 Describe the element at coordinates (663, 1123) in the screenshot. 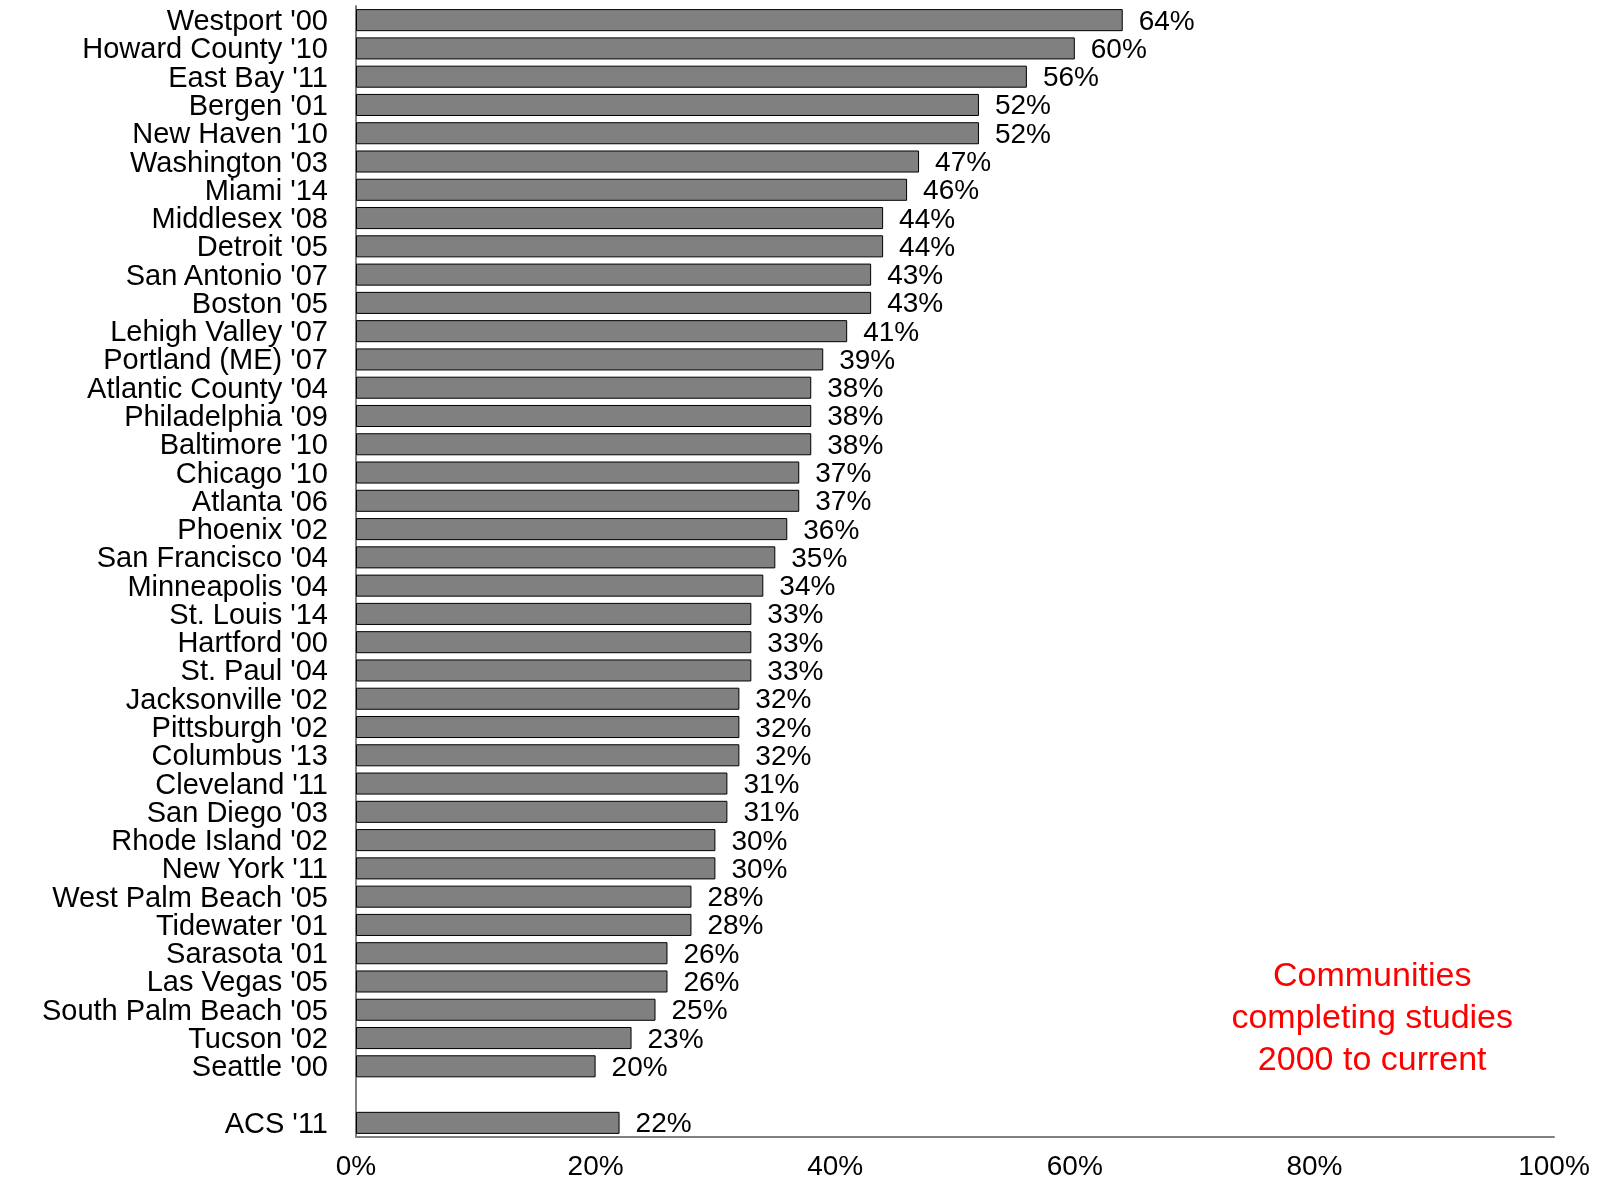

I see `data-label: 22%` at that location.